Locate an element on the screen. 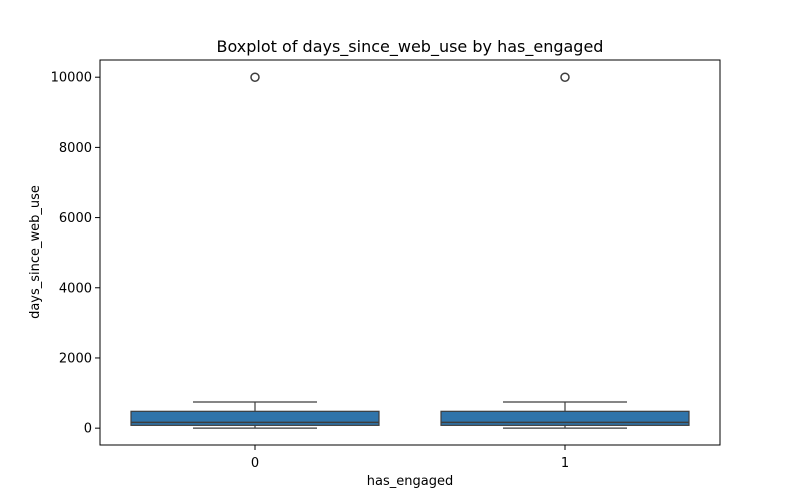 This screenshot has width=800, height=500. y-tick-label: 4000 is located at coordinates (75, 288).